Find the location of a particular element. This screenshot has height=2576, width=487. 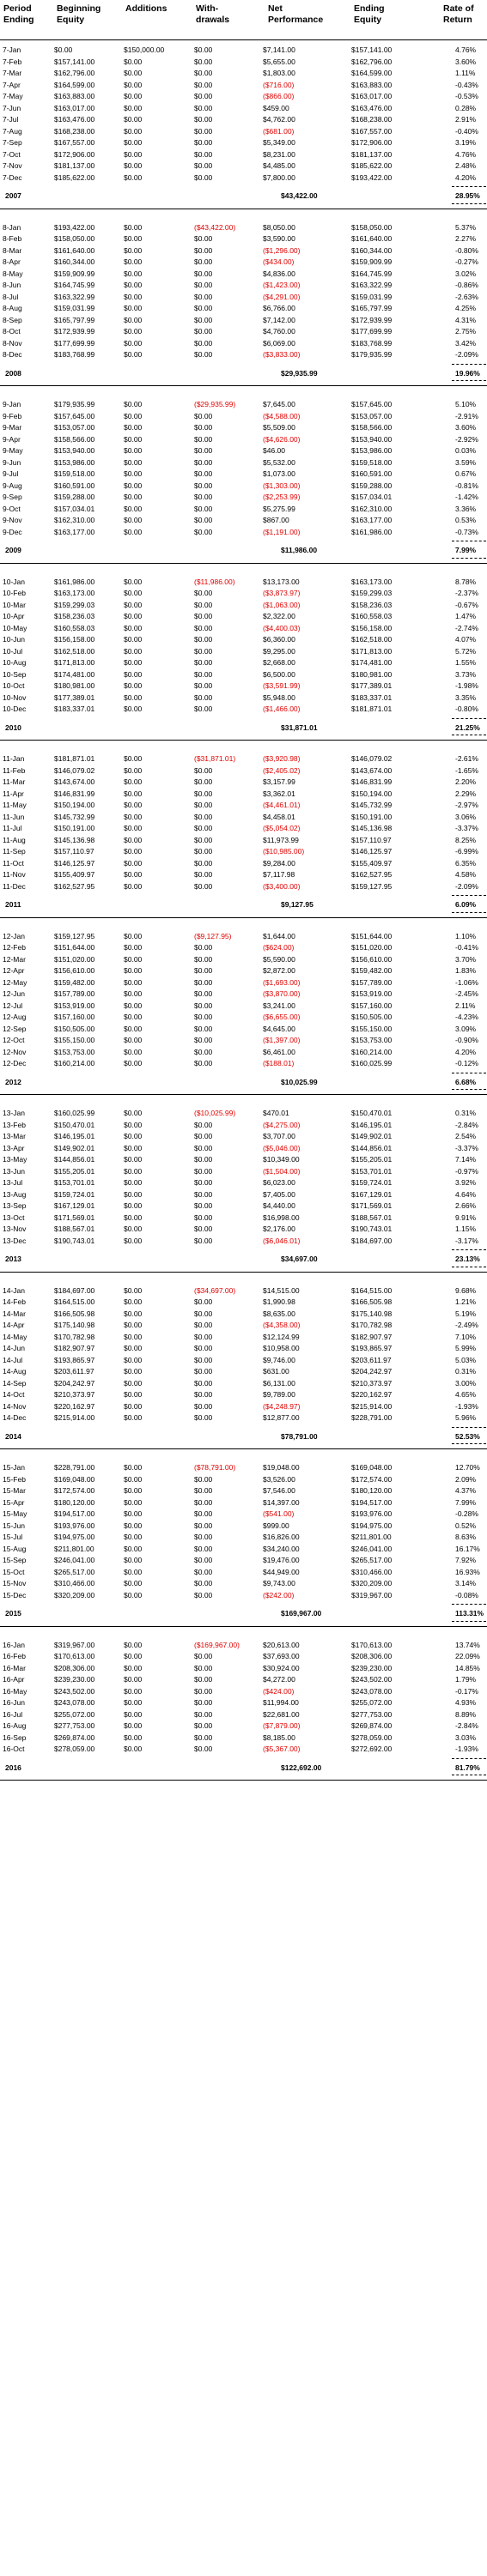

cell-rate: 4.93% is located at coordinates (466, 1702).